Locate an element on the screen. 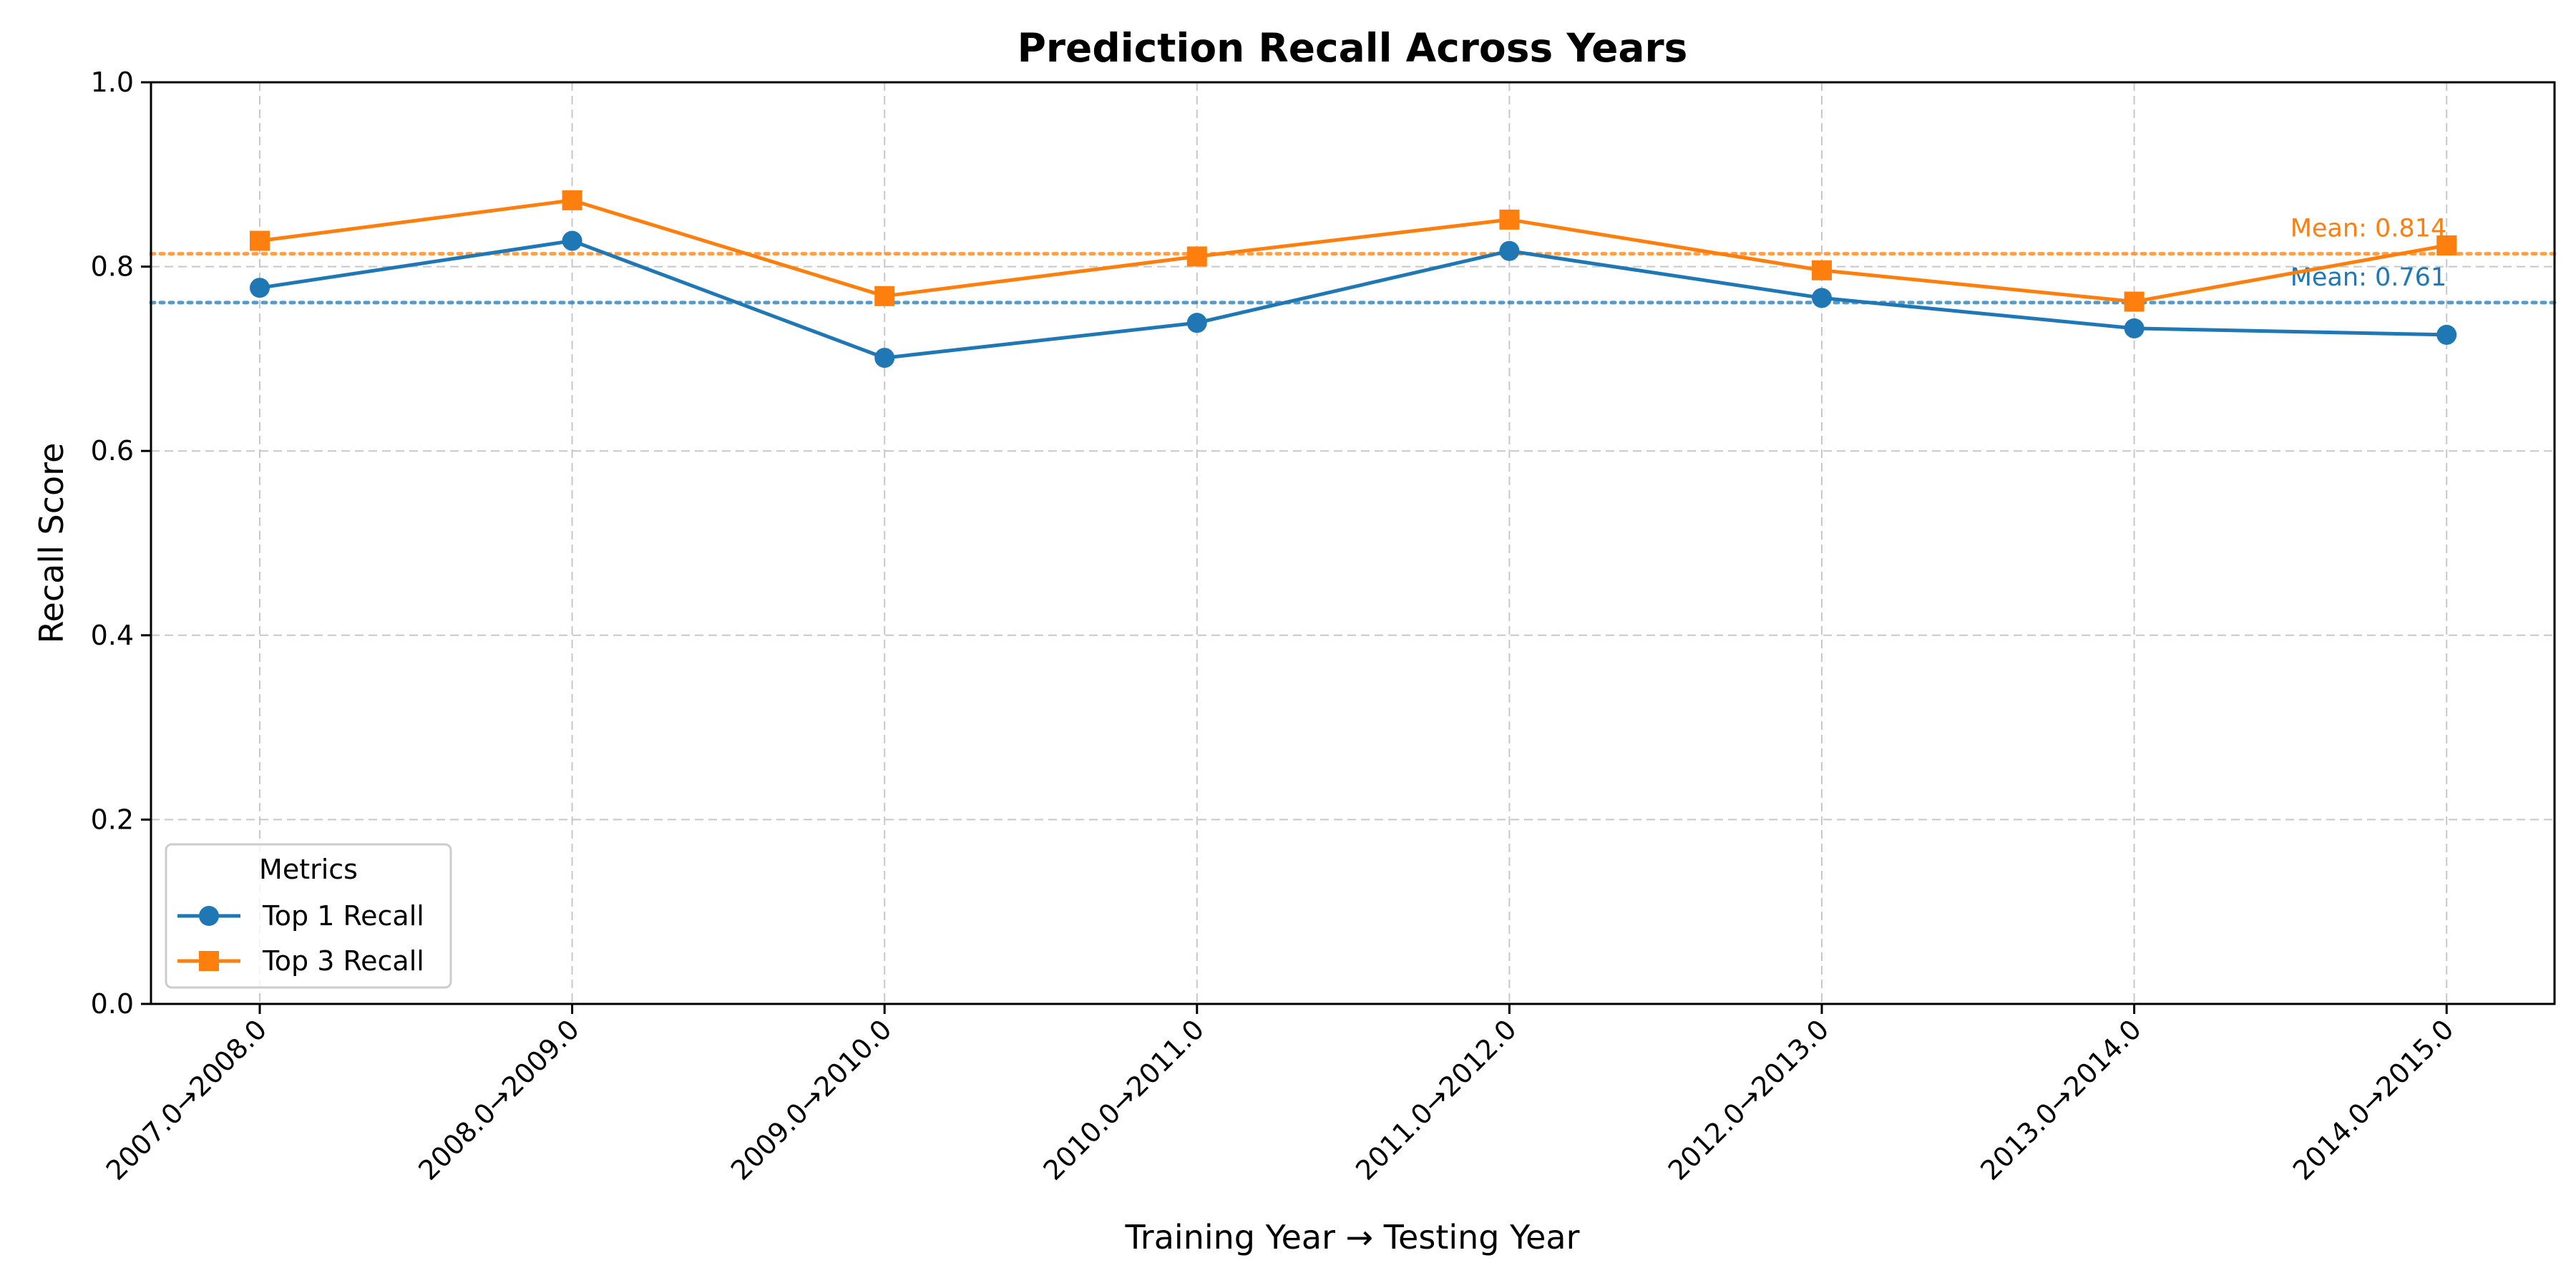 This screenshot has height=1288, width=2576. y-tick-label: 0.4 is located at coordinates (112, 635).